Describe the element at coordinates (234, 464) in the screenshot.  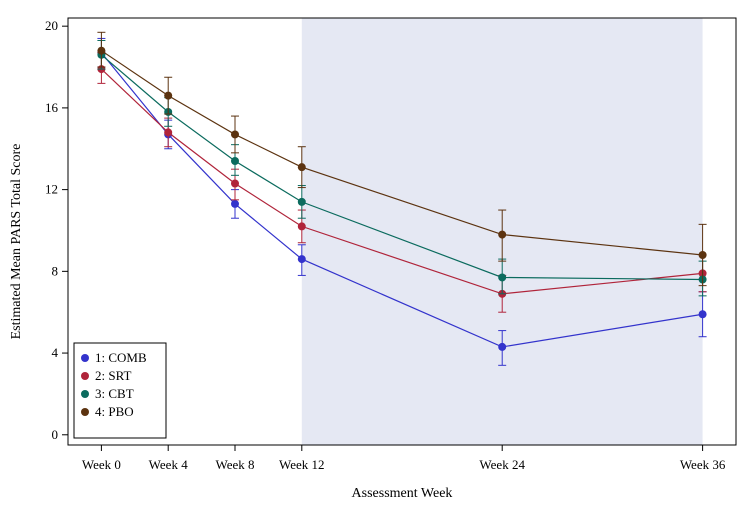
I see `x-tick-label: Week 8` at that location.